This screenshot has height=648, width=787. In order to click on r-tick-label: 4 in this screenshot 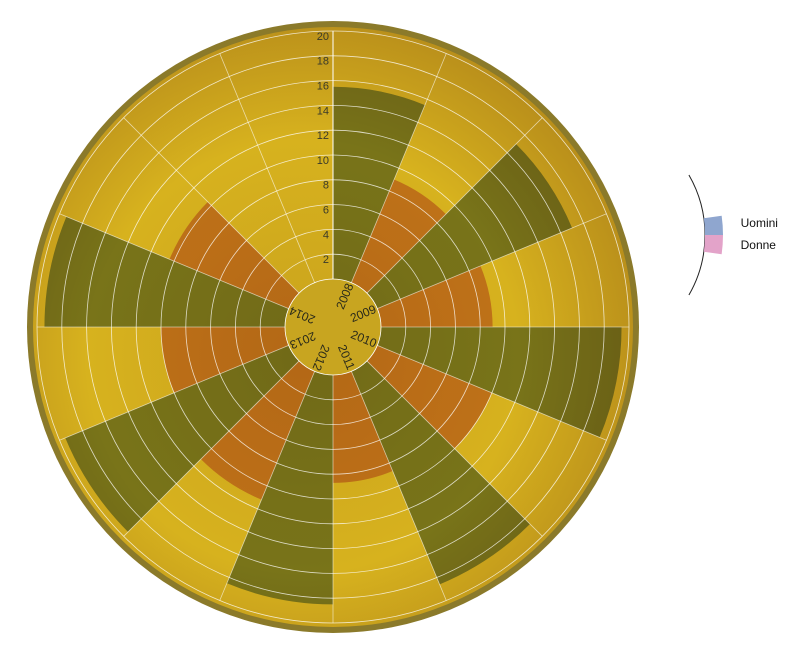, I will do `click(326, 235)`.